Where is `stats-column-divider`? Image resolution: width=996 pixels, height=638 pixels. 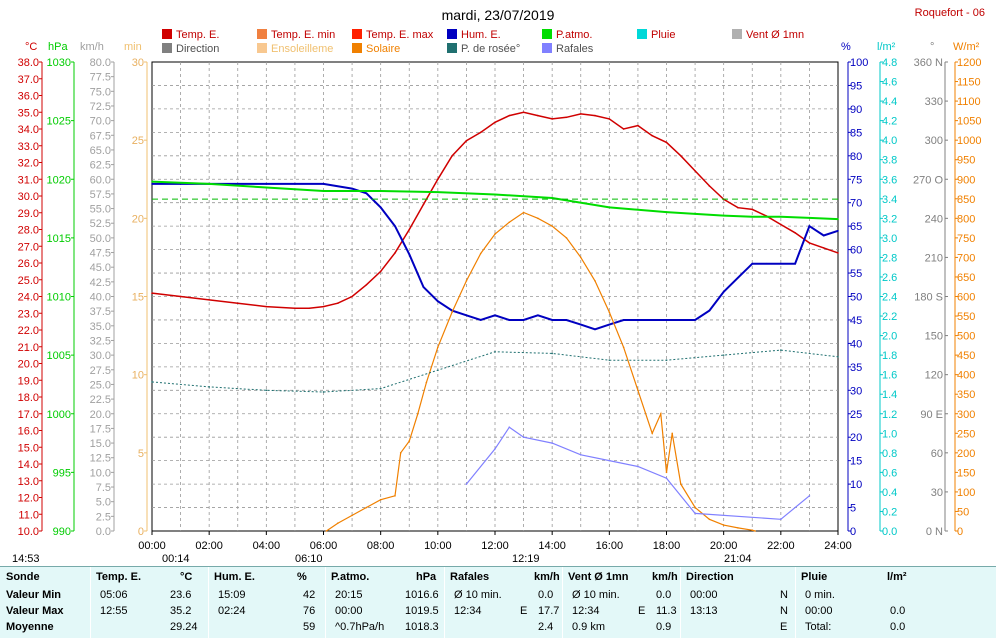
stats-column-divider is located at coordinates (795, 602).